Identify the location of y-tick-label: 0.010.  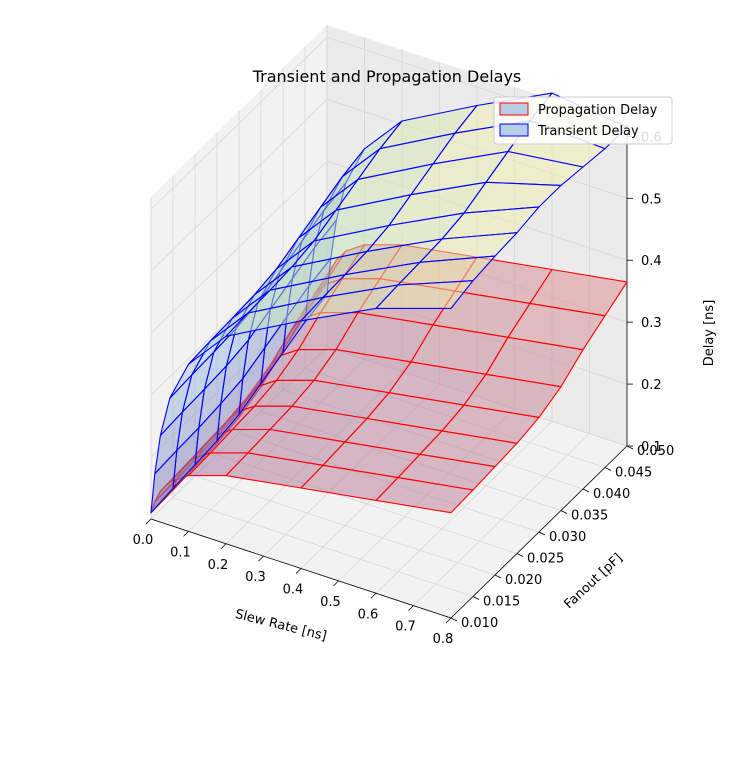
(479, 623).